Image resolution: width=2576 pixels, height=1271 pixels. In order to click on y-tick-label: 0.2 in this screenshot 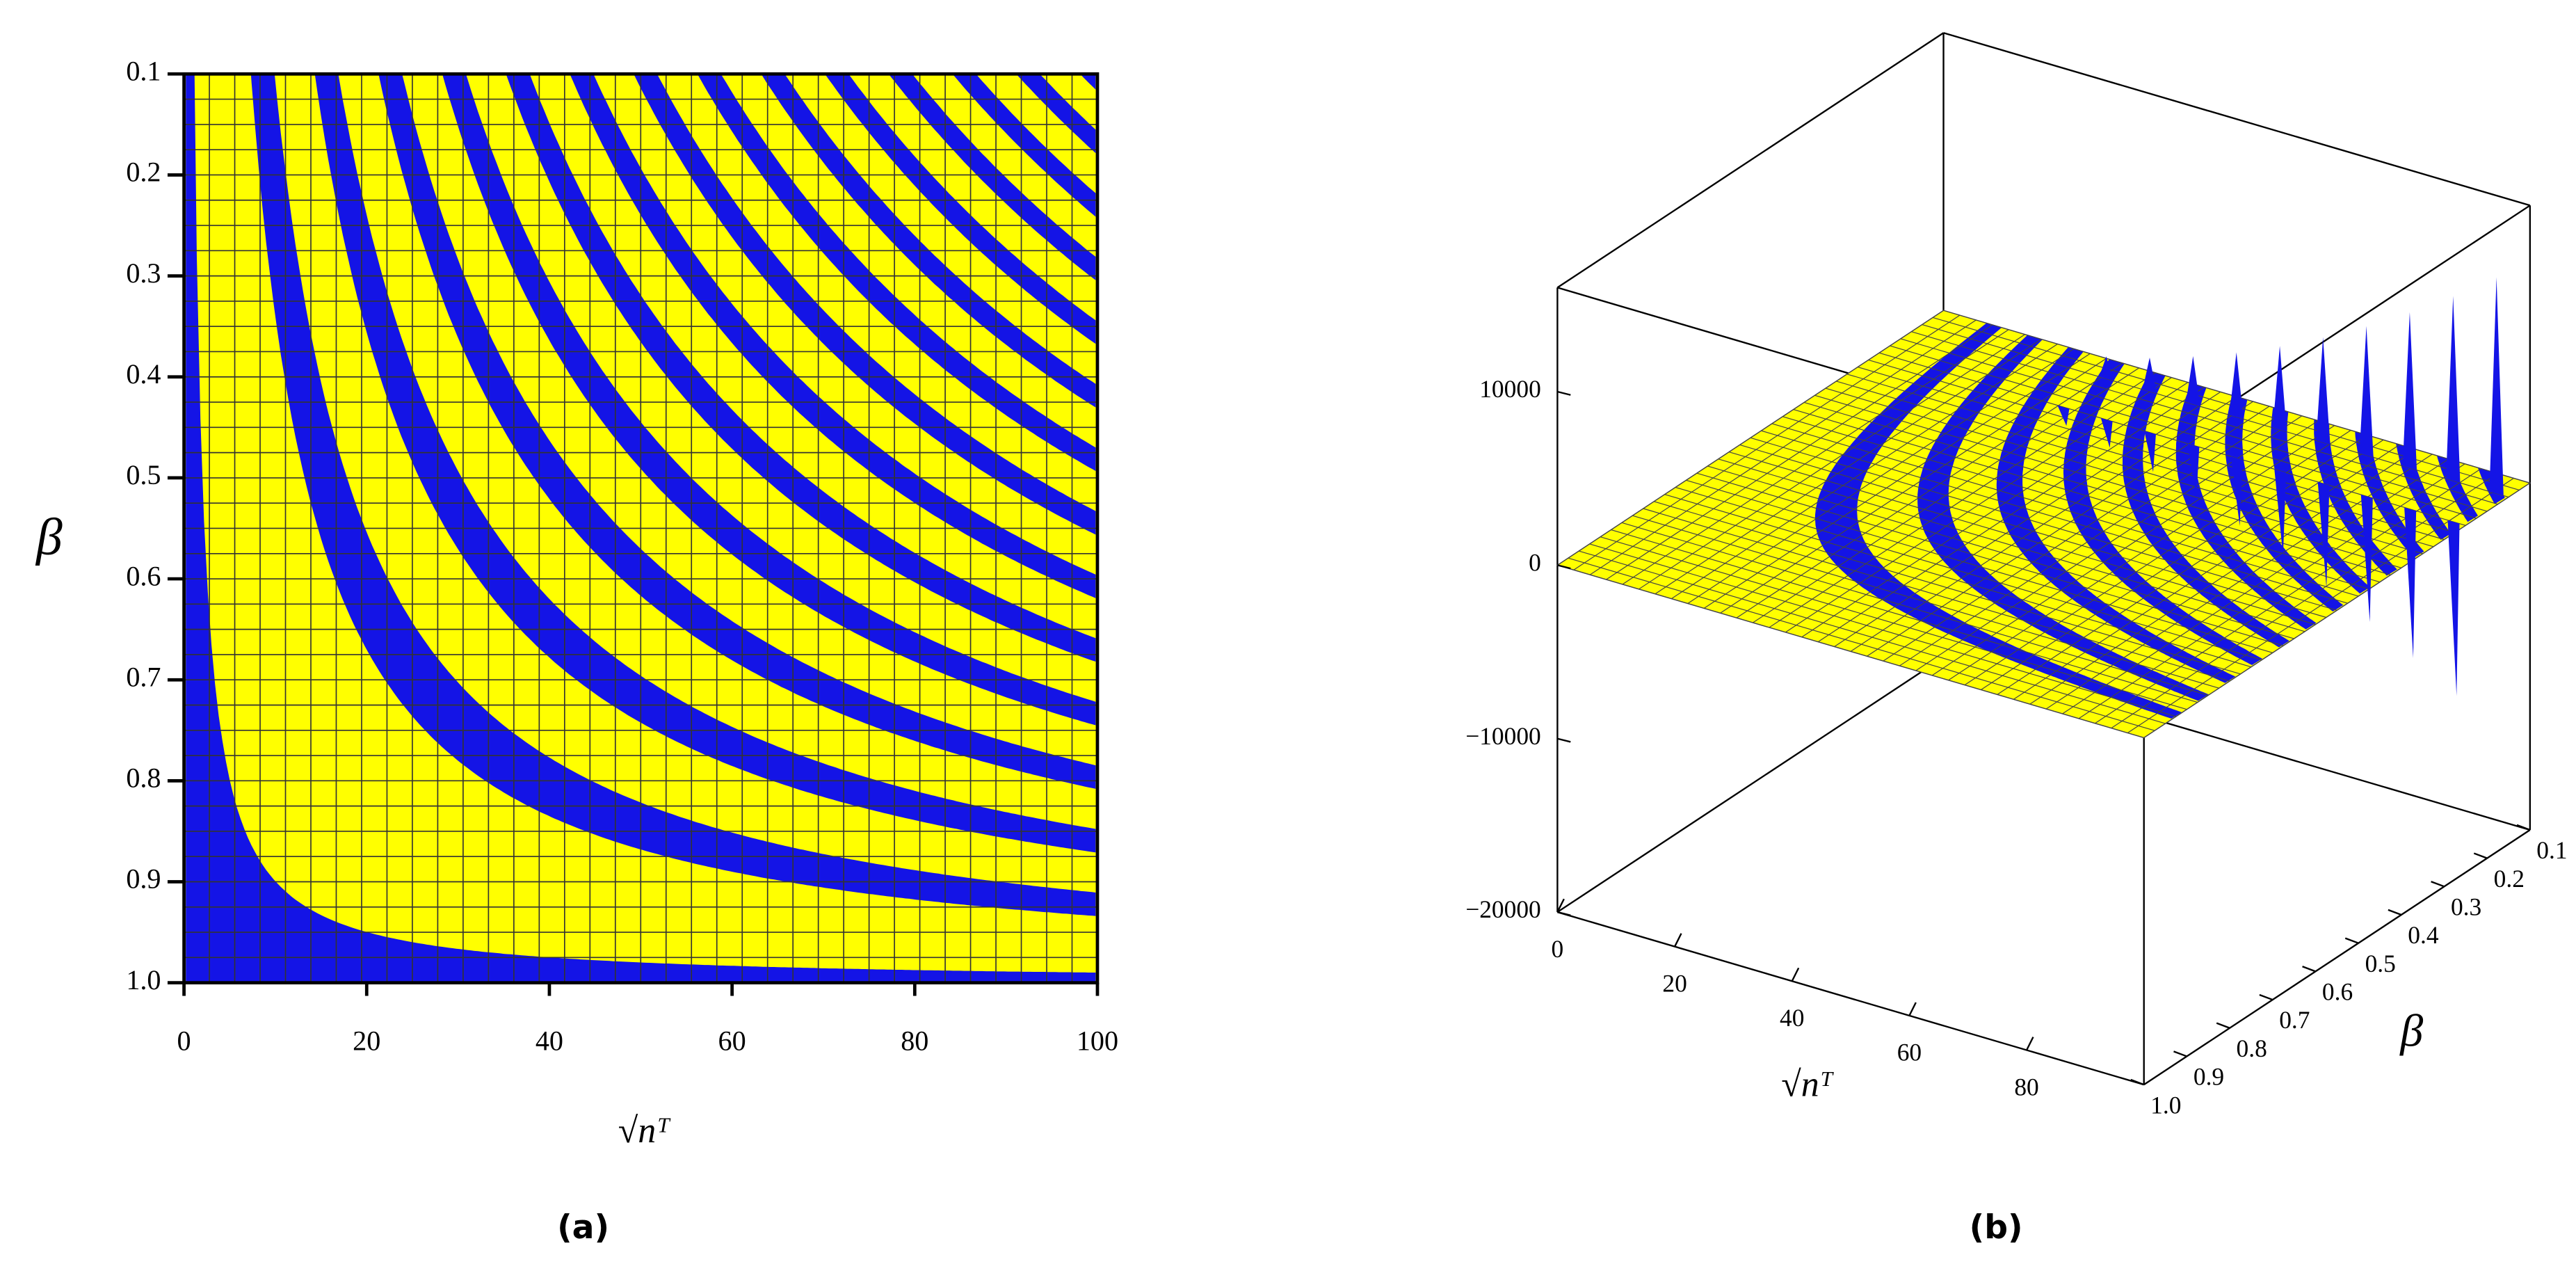, I will do `click(143, 172)`.